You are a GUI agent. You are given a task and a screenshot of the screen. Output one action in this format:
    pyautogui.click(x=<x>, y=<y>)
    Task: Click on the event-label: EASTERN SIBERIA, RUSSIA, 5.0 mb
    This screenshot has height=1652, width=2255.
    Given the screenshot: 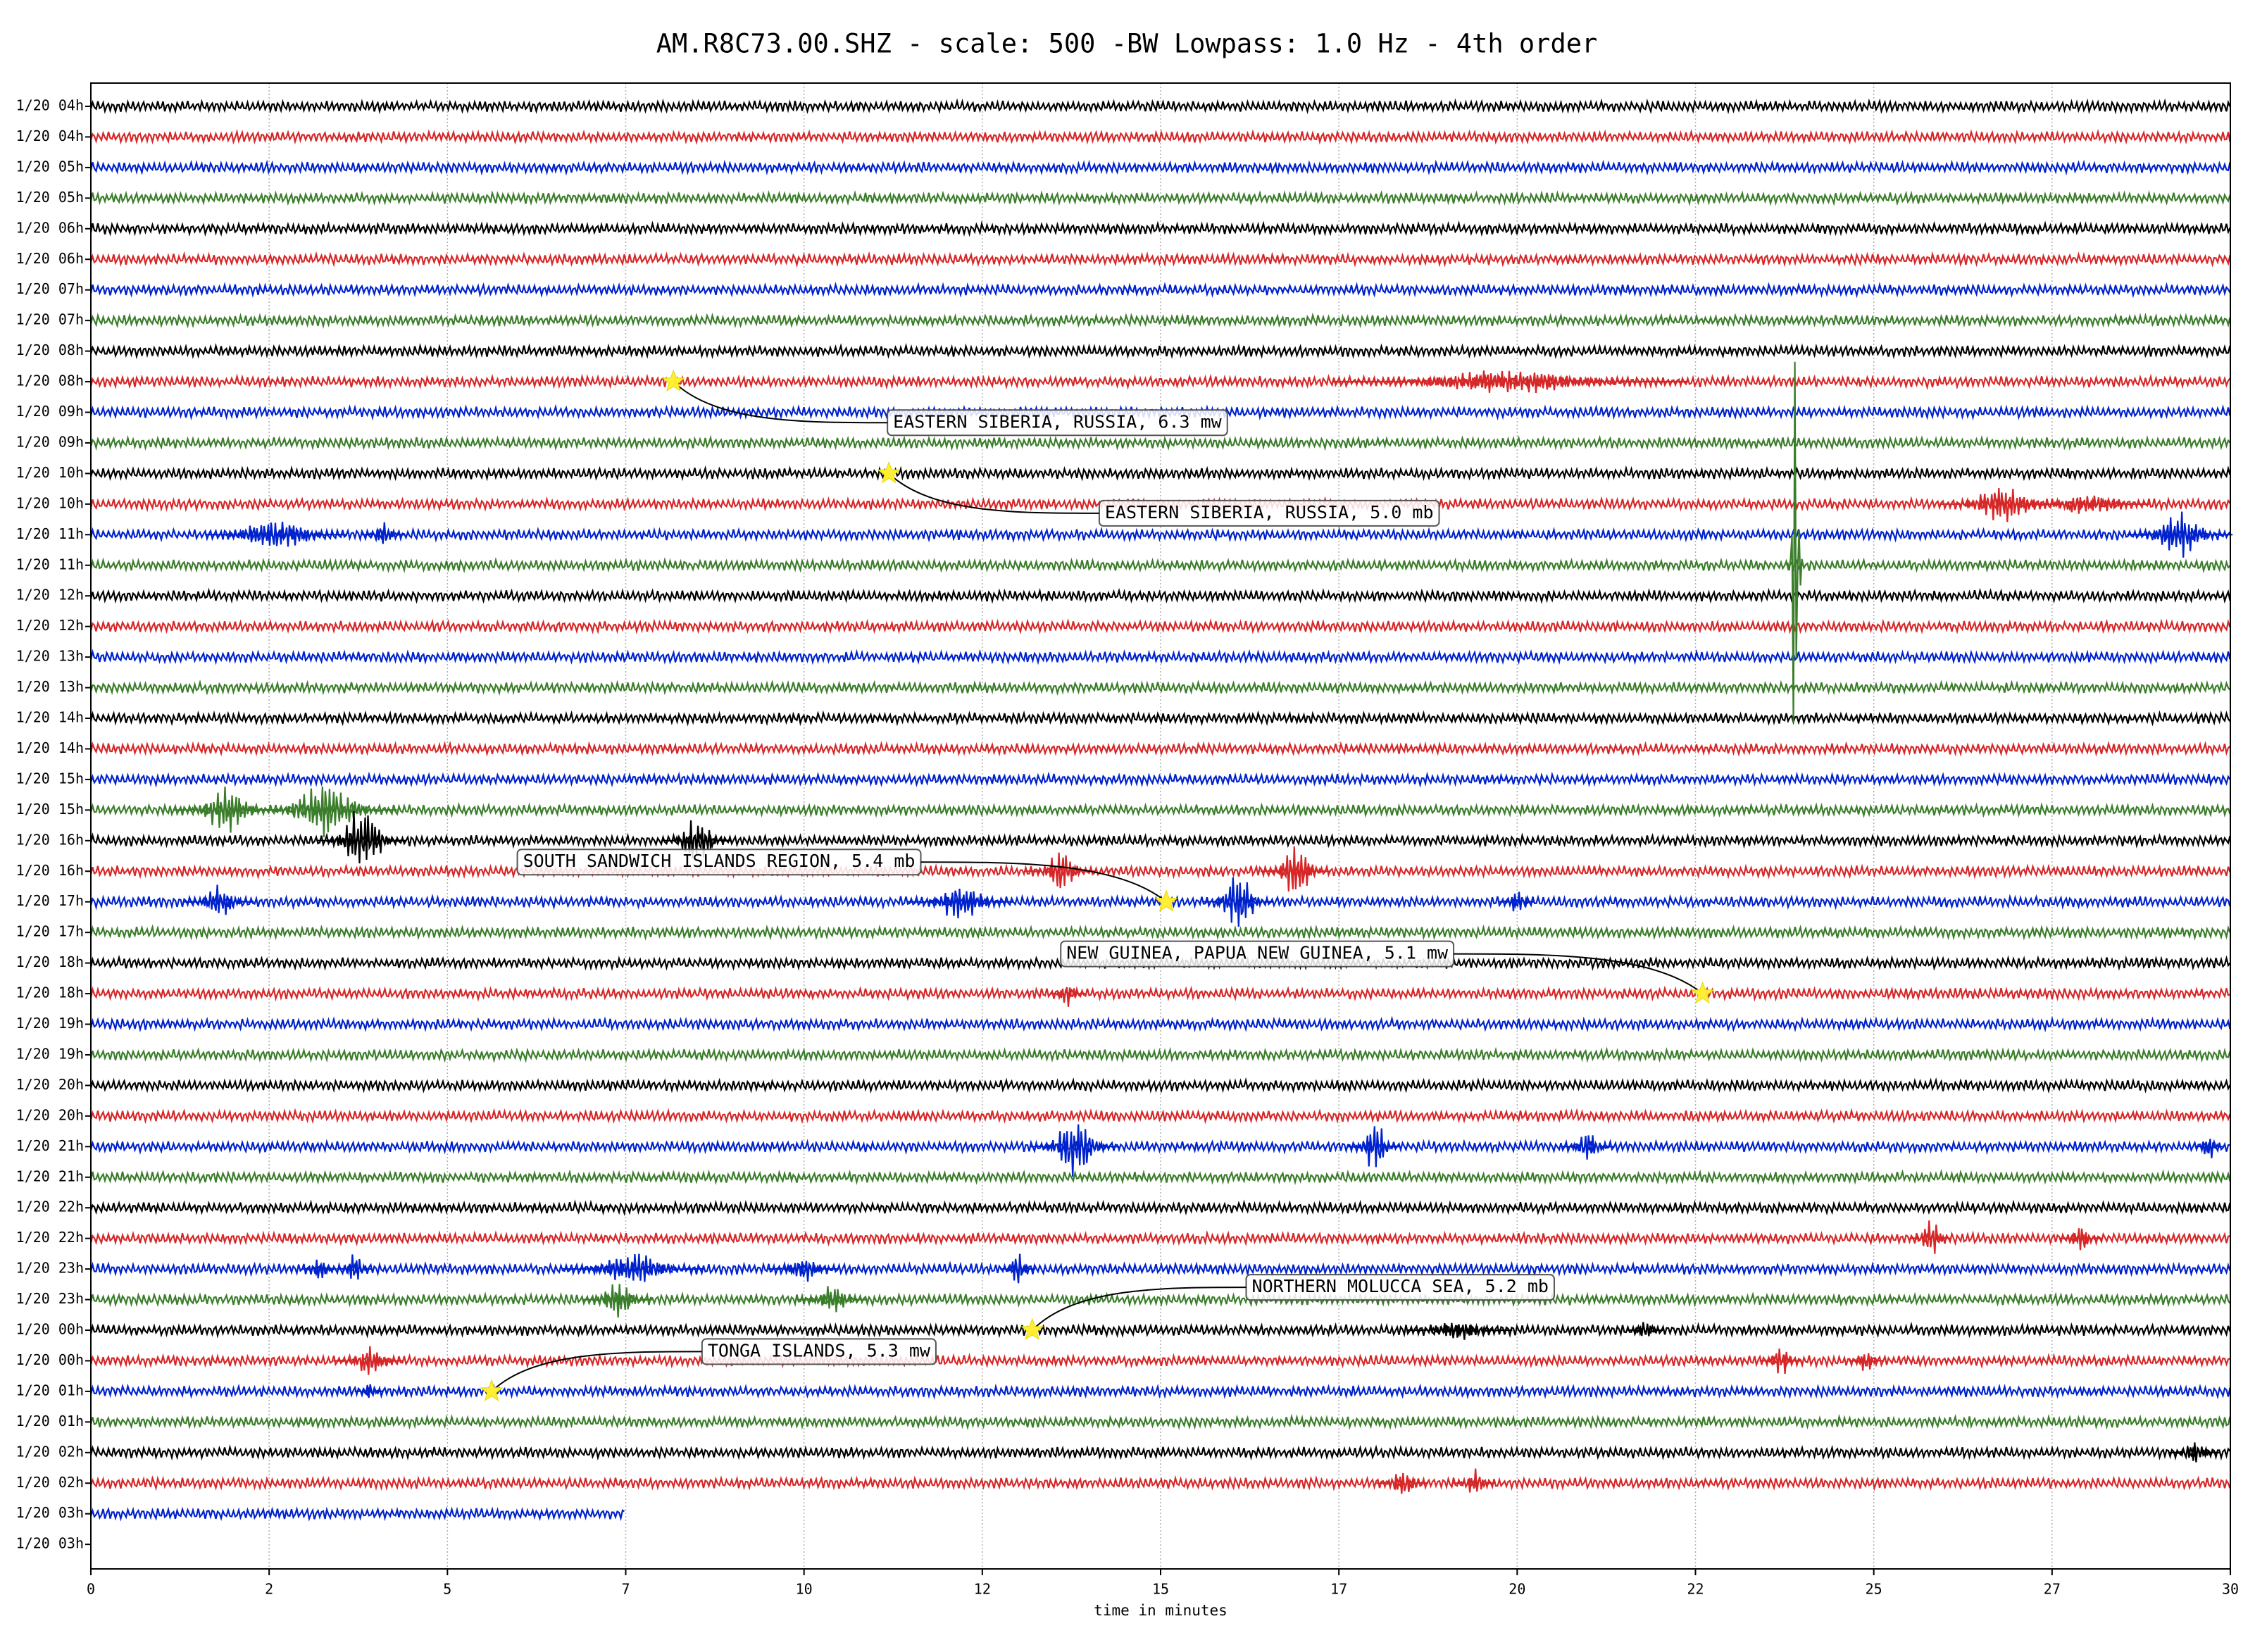 What is the action you would take?
    pyautogui.click(x=1269, y=512)
    